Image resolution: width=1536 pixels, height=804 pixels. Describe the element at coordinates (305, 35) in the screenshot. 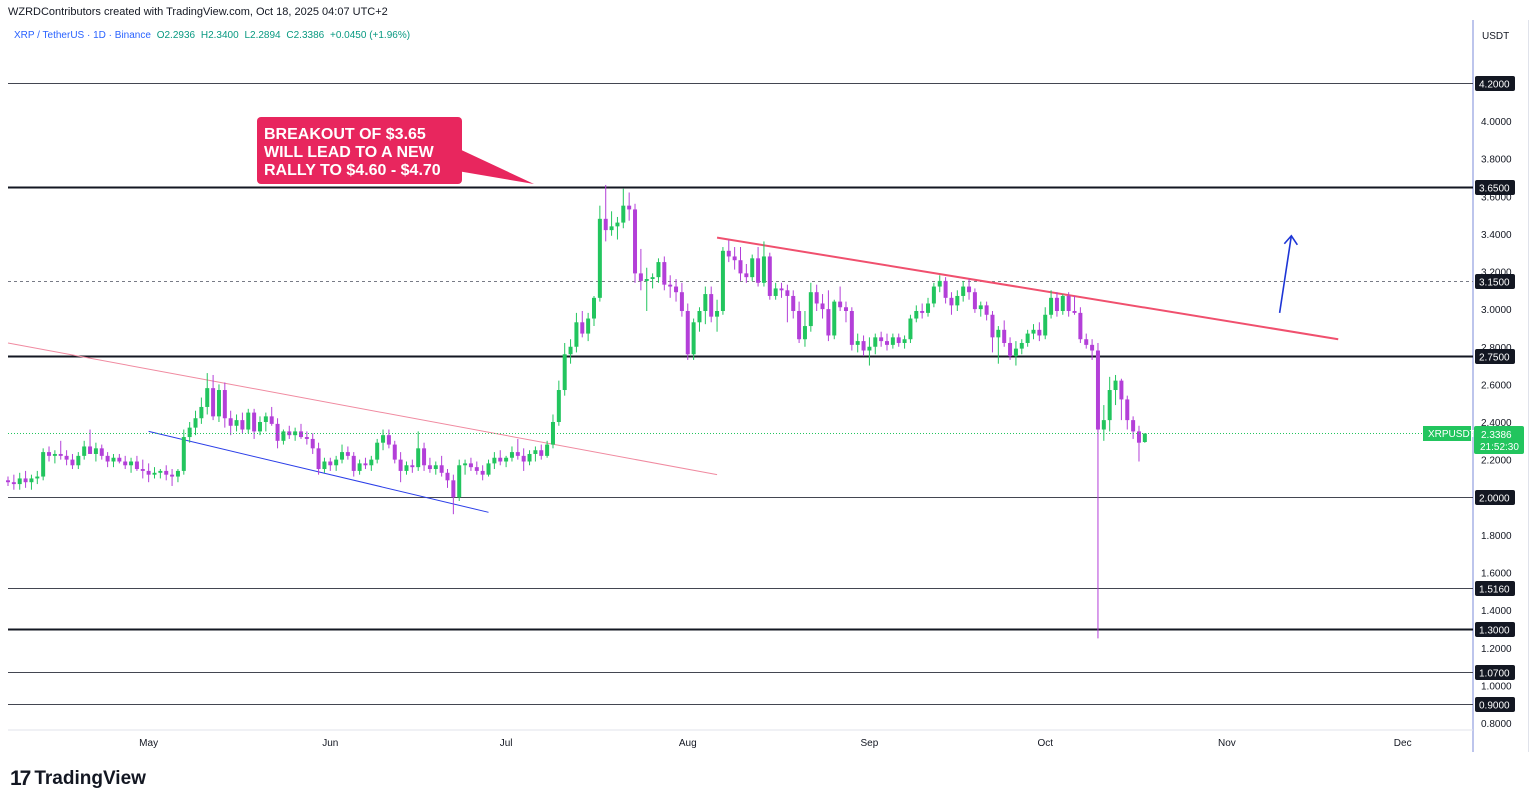

I see `close-value: C2.3386` at that location.